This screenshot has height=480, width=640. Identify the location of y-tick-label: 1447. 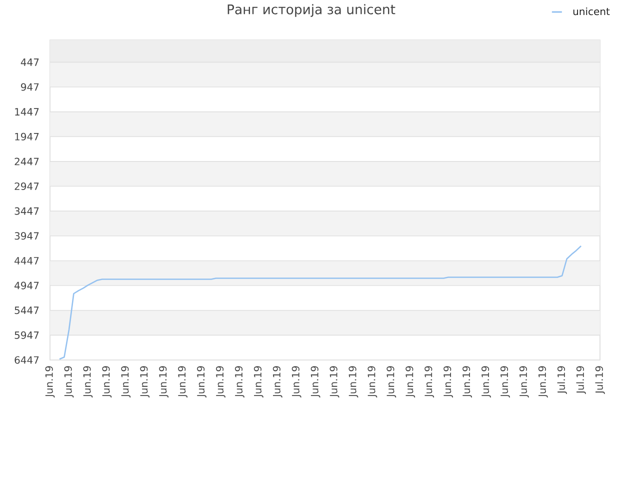
(27, 112).